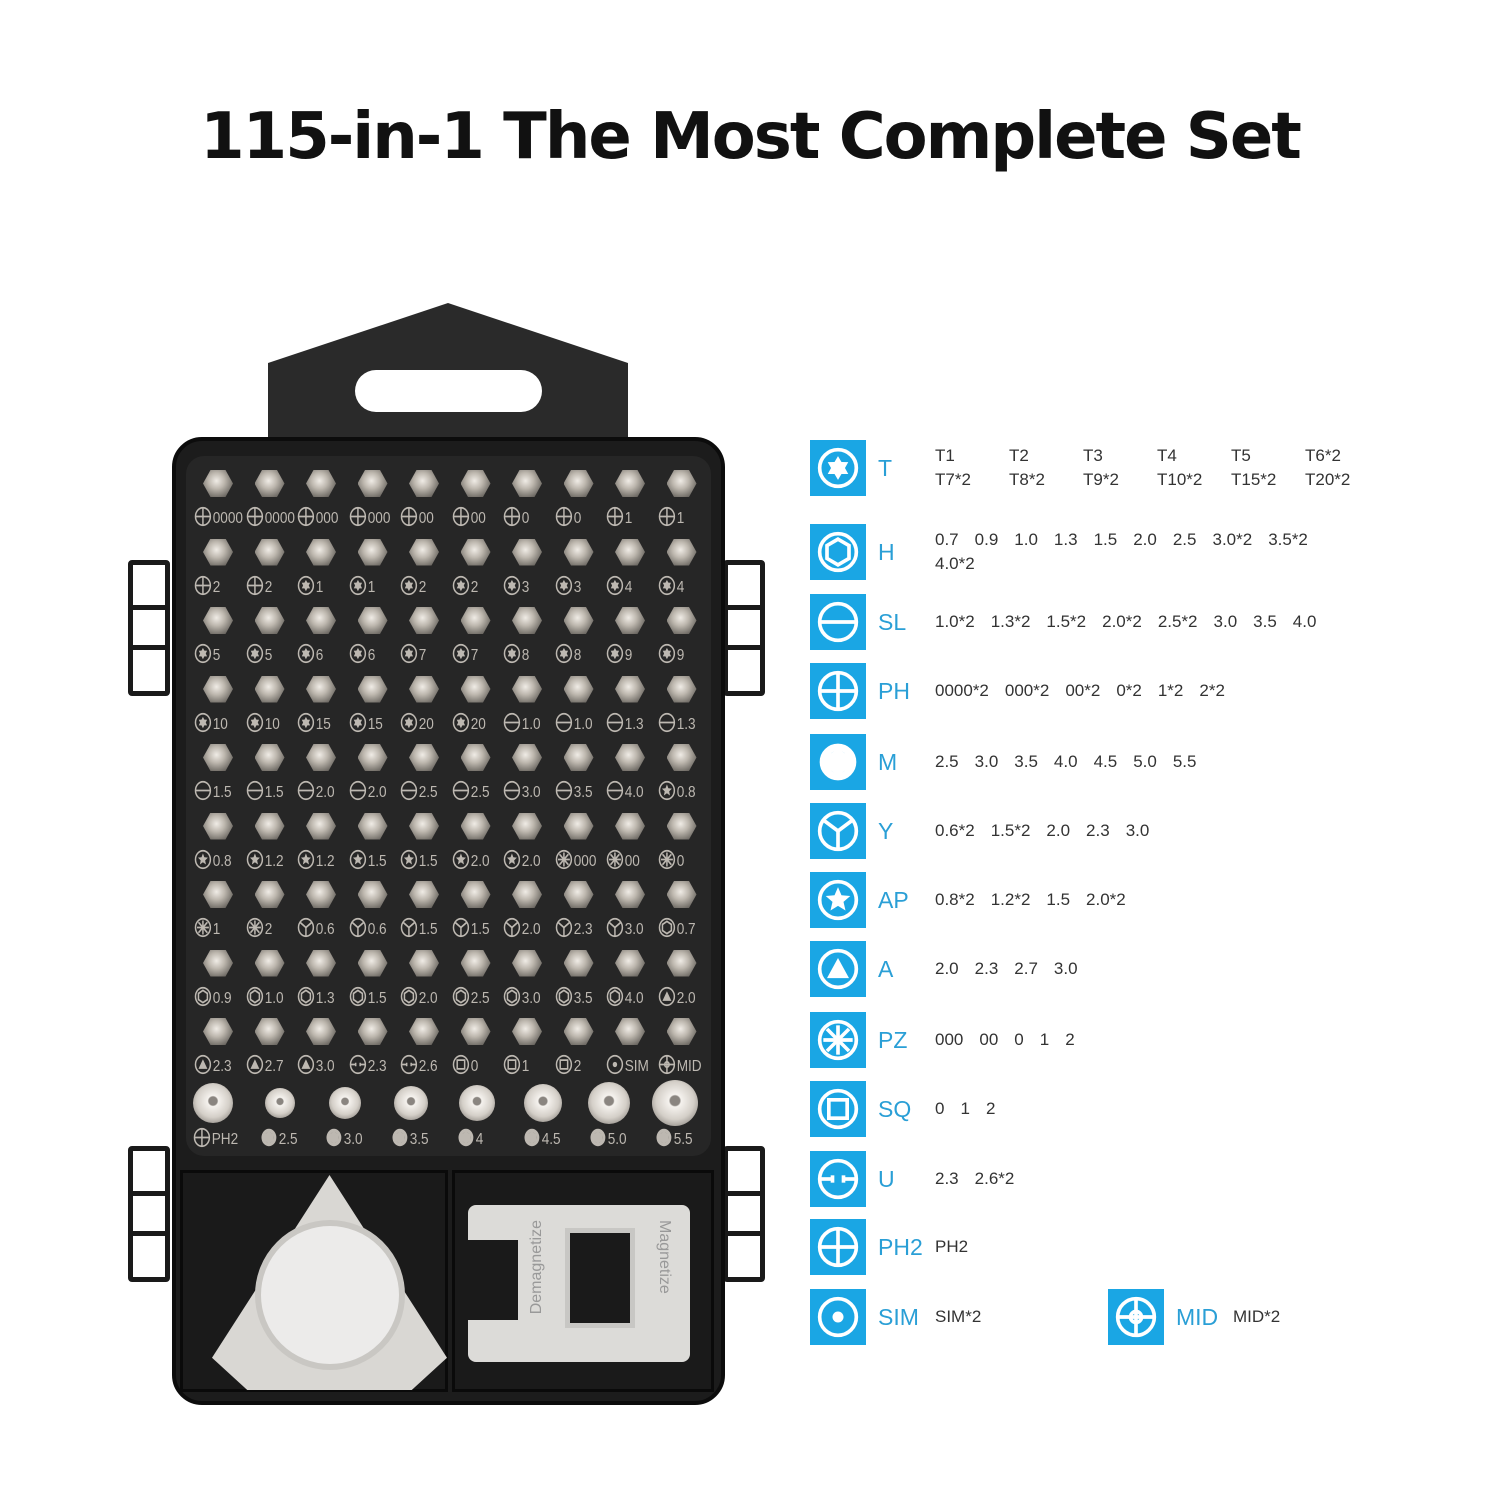 The height and width of the screenshot is (1500, 1500). What do you see at coordinates (1122, 621) in the screenshot?
I see `legend-value: 2.0*2` at bounding box center [1122, 621].